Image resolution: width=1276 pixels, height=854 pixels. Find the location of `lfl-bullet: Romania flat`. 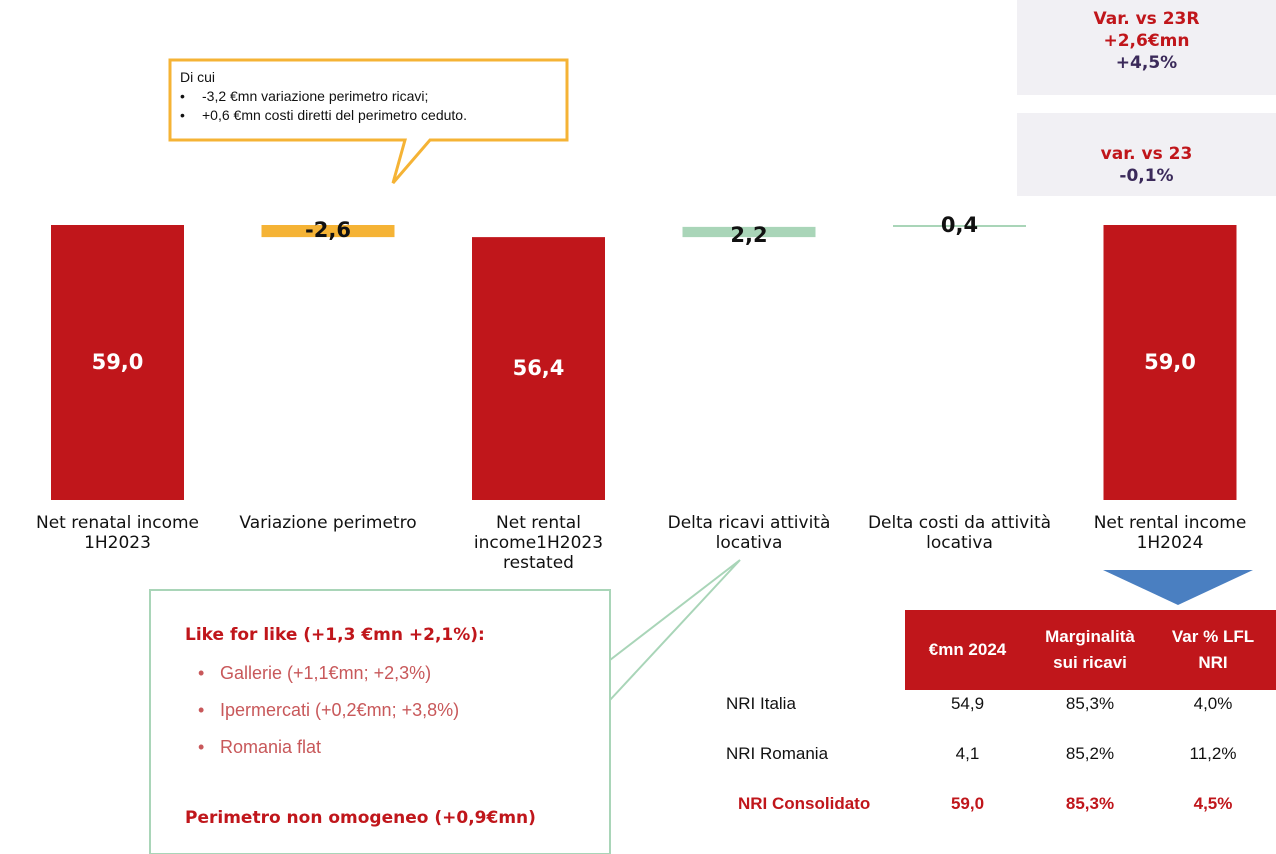

lfl-bullet: Romania flat is located at coordinates (367, 747).